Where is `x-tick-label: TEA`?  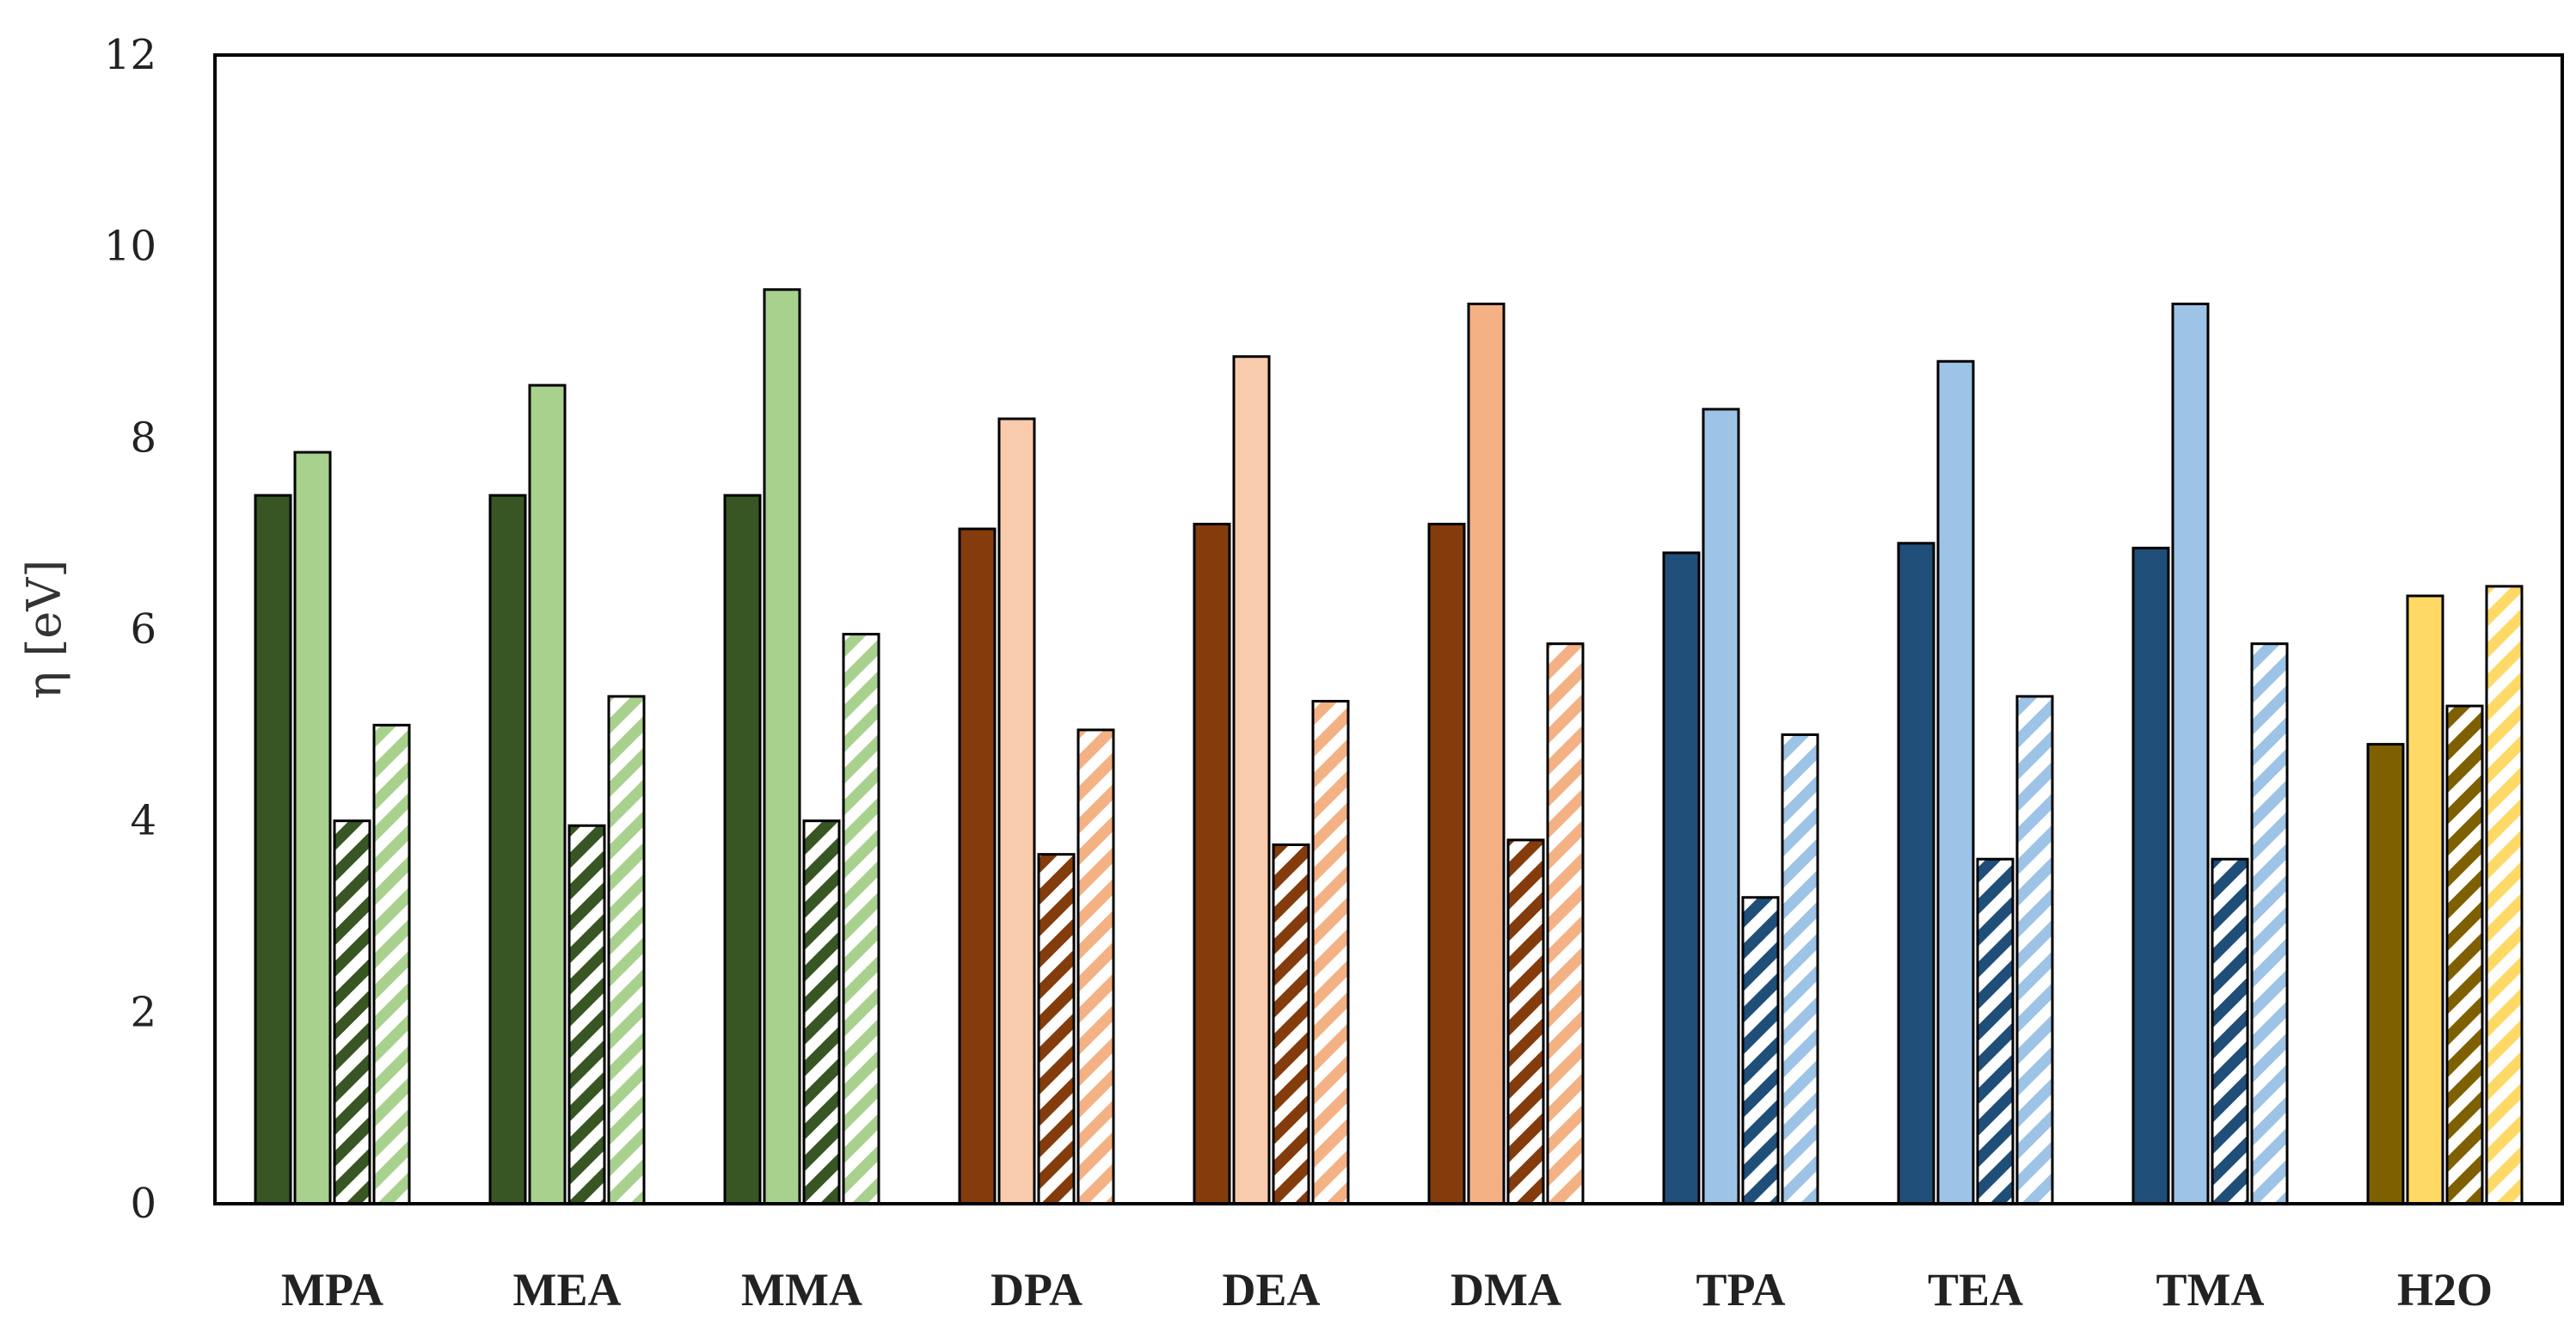
x-tick-label: TEA is located at coordinates (1975, 1290).